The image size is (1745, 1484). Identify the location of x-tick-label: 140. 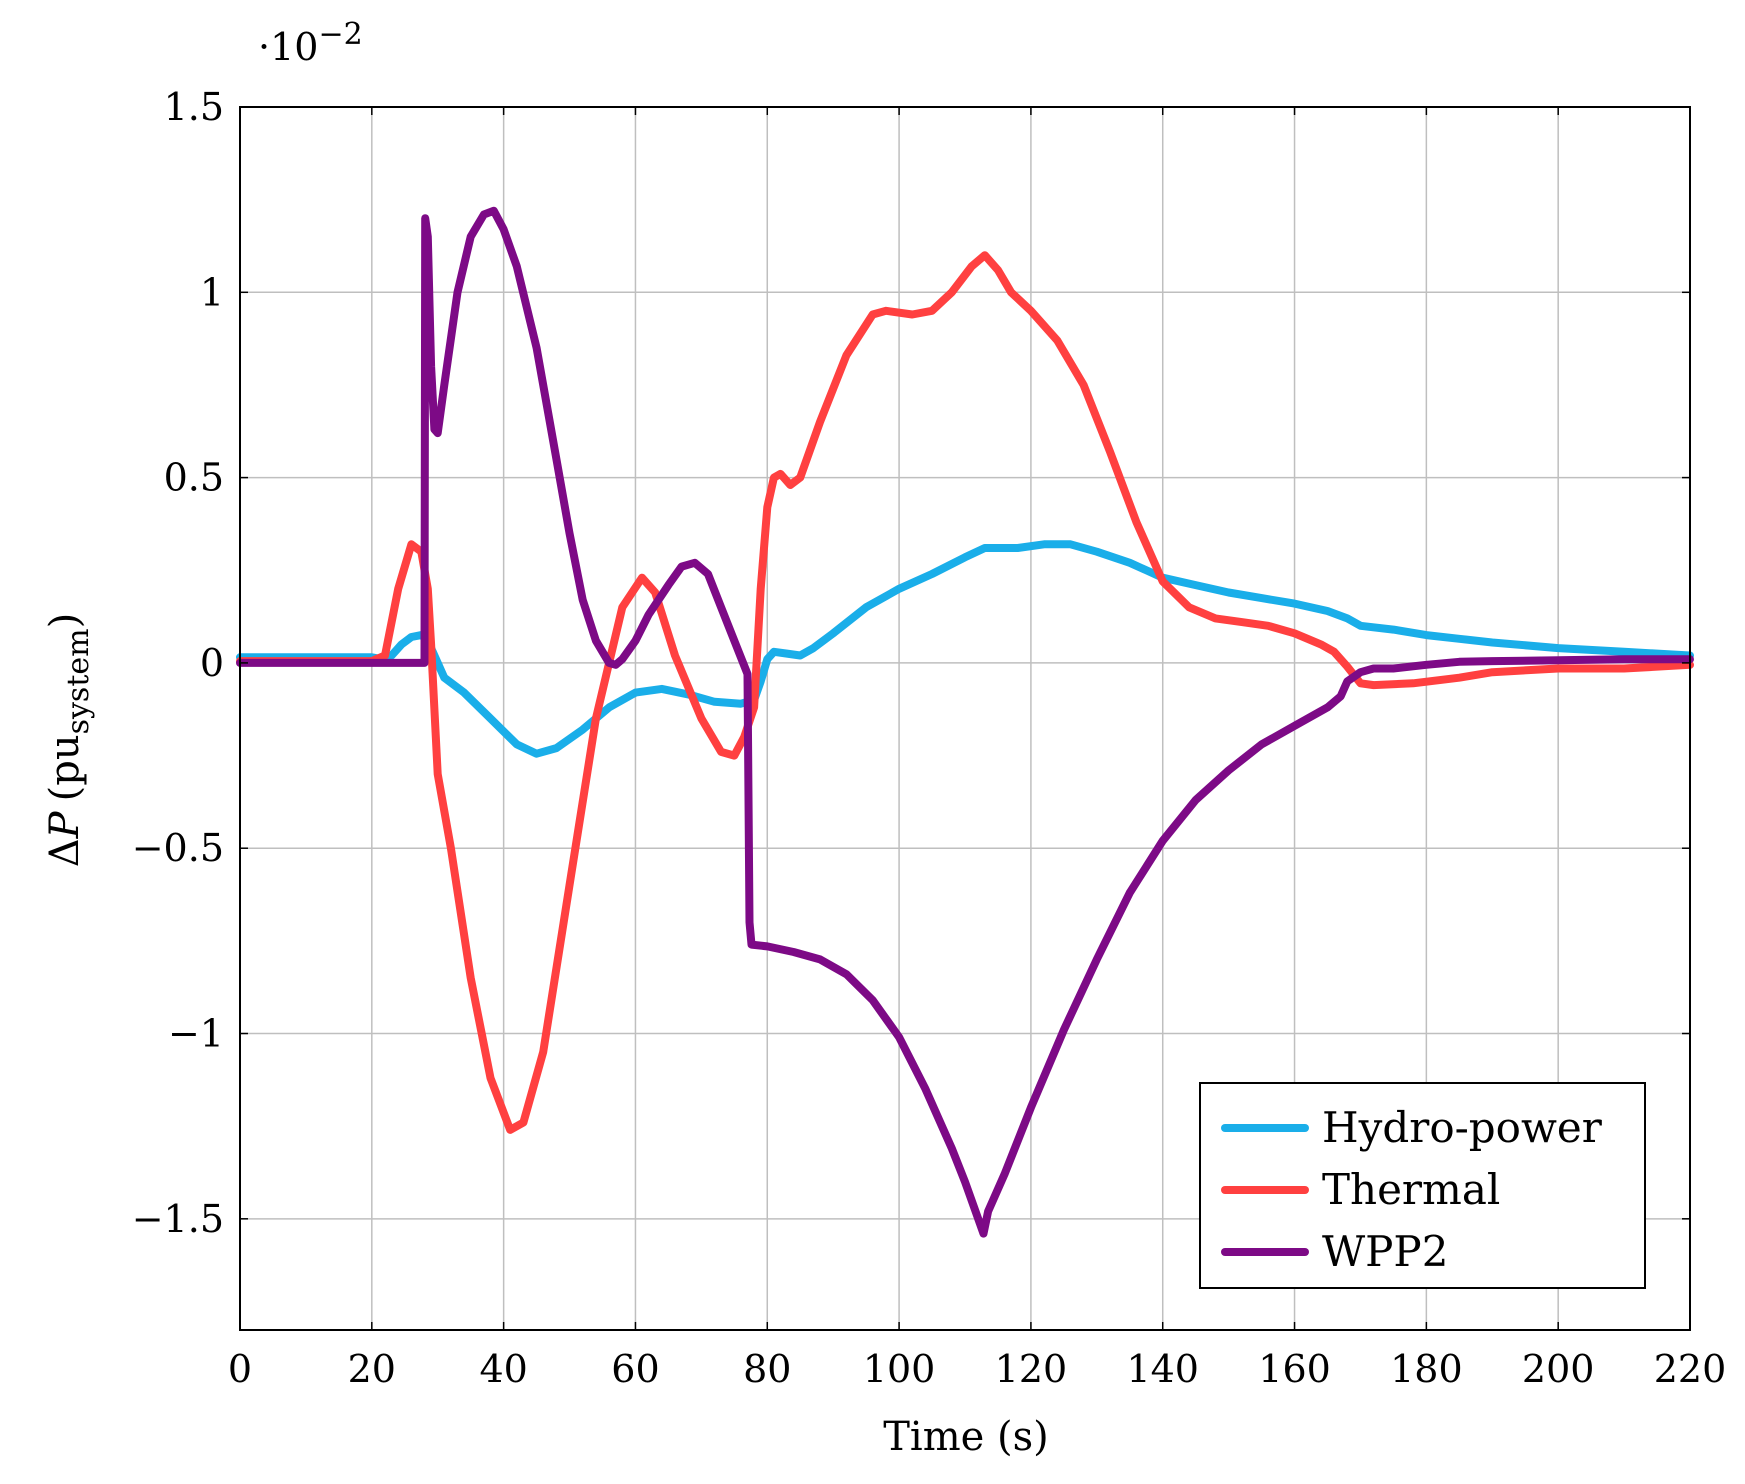
(1162, 1369).